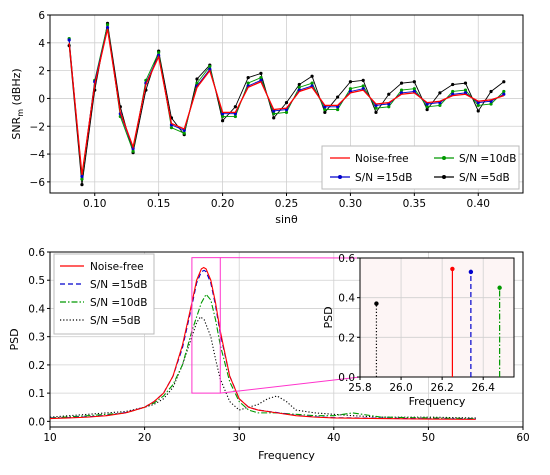  What do you see at coordinates (94, 204) in the screenshot?
I see `x-tick-label: 0.10` at bounding box center [94, 204].